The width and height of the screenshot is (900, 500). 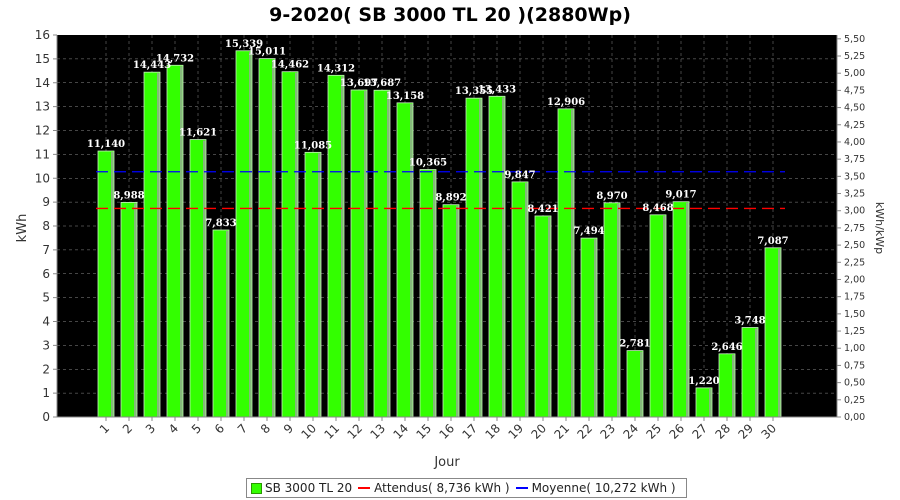 What do you see at coordinates (676, 431) in the screenshot?
I see `x-tick-label: 26` at bounding box center [676, 431].